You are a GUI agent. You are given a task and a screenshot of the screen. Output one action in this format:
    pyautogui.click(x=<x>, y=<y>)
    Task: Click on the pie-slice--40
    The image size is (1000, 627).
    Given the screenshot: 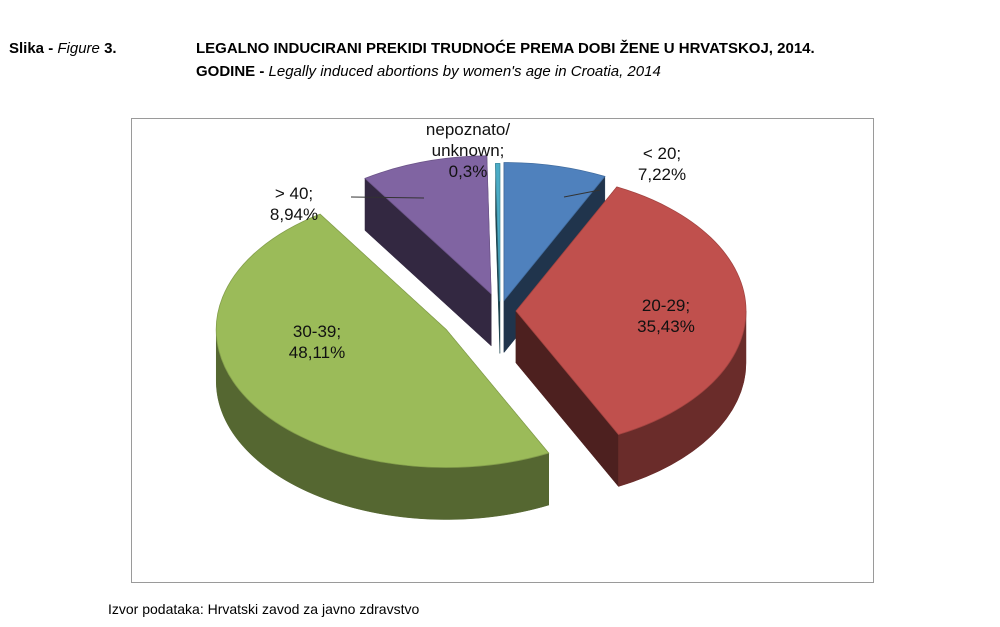 What is the action you would take?
    pyautogui.click(x=428, y=251)
    